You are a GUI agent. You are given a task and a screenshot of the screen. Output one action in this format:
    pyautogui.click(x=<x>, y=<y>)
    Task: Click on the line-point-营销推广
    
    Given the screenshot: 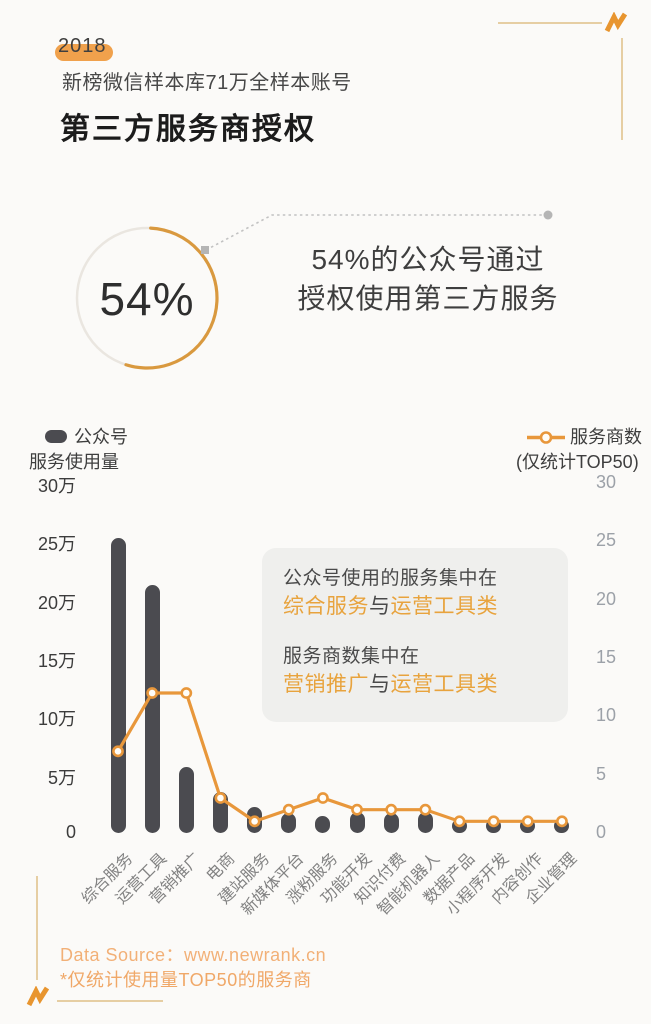 What is the action you would take?
    pyautogui.click(x=186, y=693)
    